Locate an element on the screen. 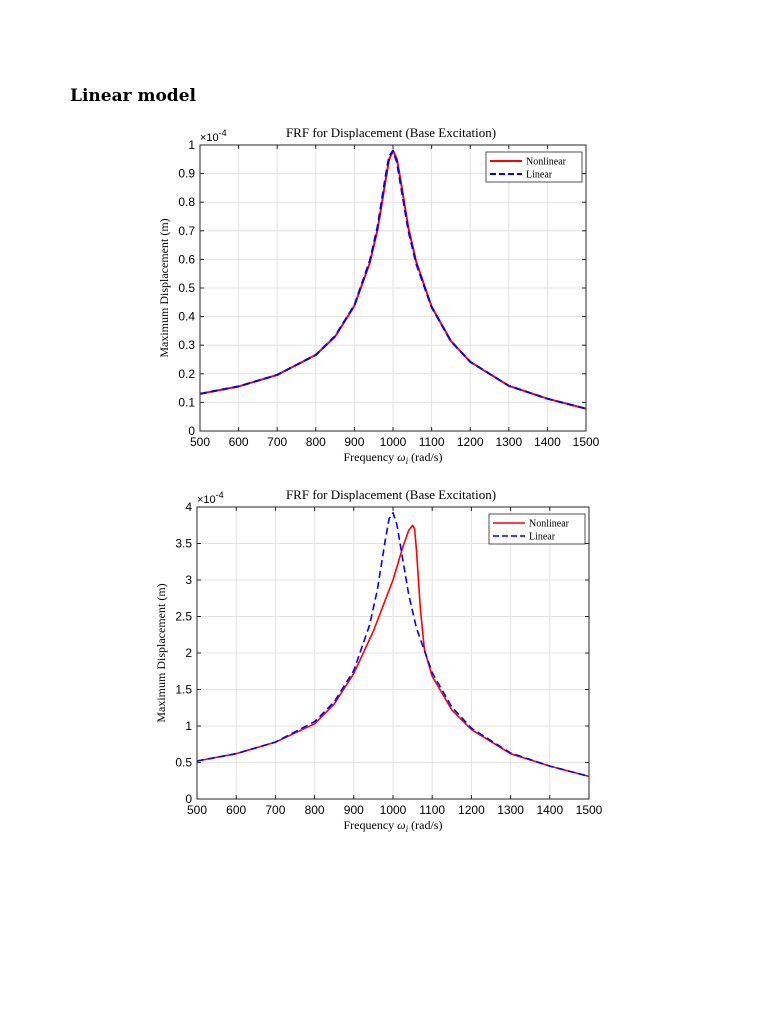 This screenshot has height=1024, width=768. y-tick-label: 3.5 is located at coordinates (183, 544).